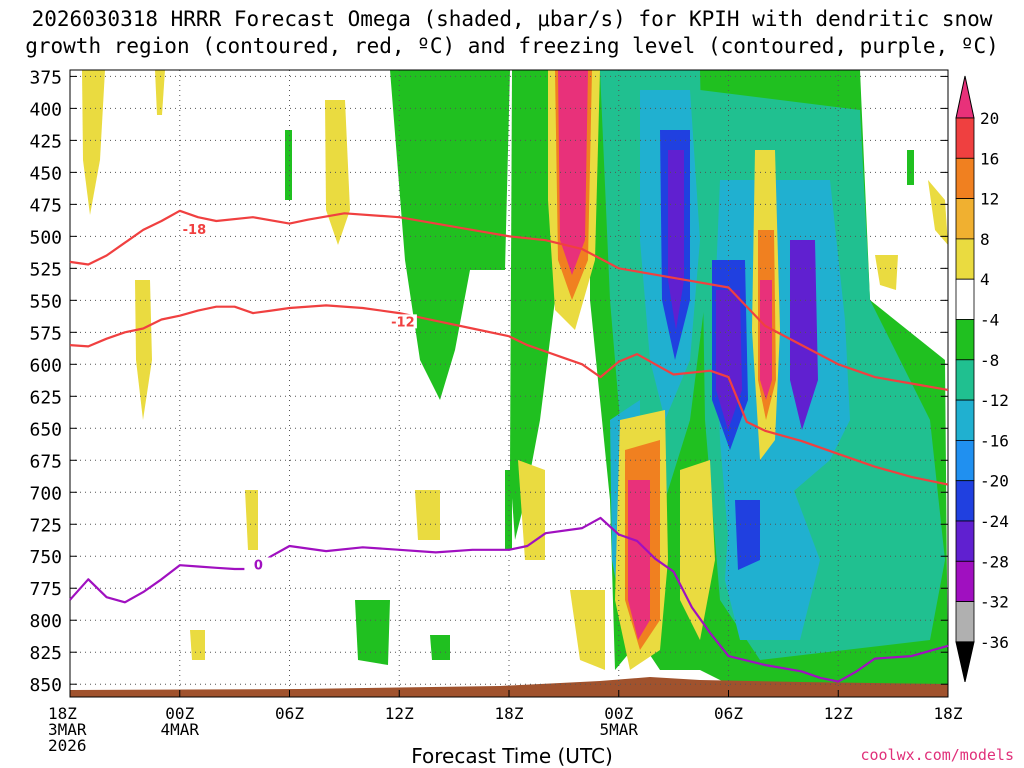 This screenshot has height=768, width=1024. Describe the element at coordinates (994, 481) in the screenshot. I see `colorbar-label: -20` at that location.